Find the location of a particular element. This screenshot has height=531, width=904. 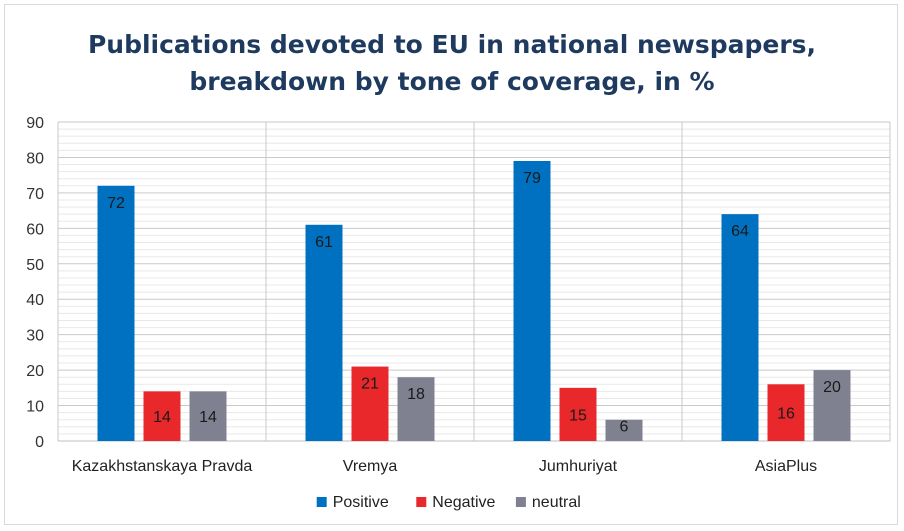

y-tick-label: 40 is located at coordinates (35, 300).